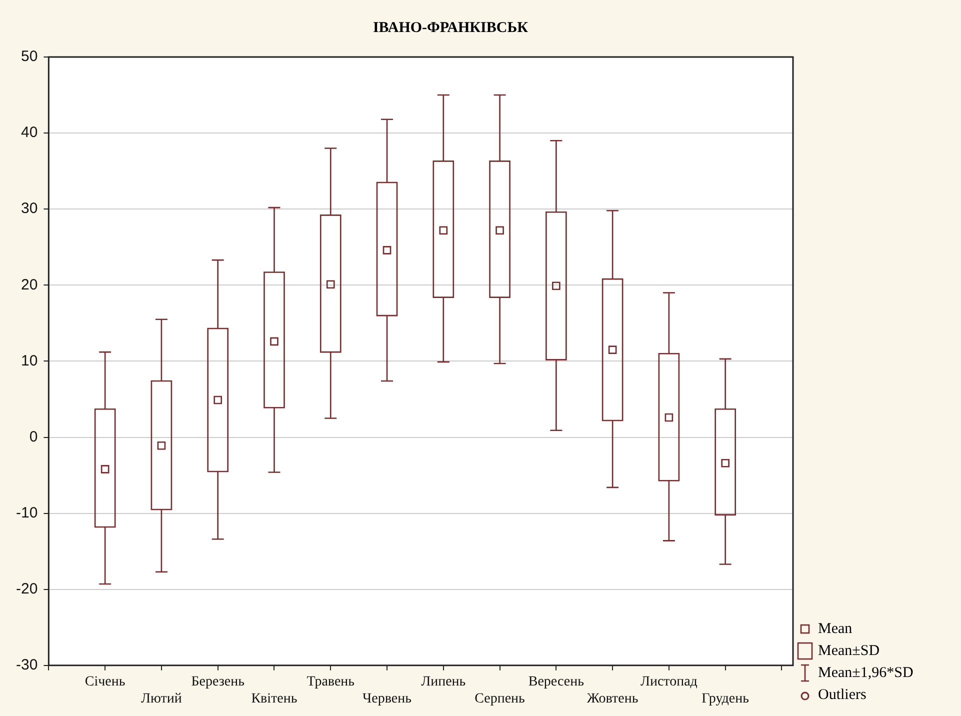 This screenshot has width=961, height=716. Describe the element at coordinates (27, 665) in the screenshot. I see `y-tick-label: -30` at that location.